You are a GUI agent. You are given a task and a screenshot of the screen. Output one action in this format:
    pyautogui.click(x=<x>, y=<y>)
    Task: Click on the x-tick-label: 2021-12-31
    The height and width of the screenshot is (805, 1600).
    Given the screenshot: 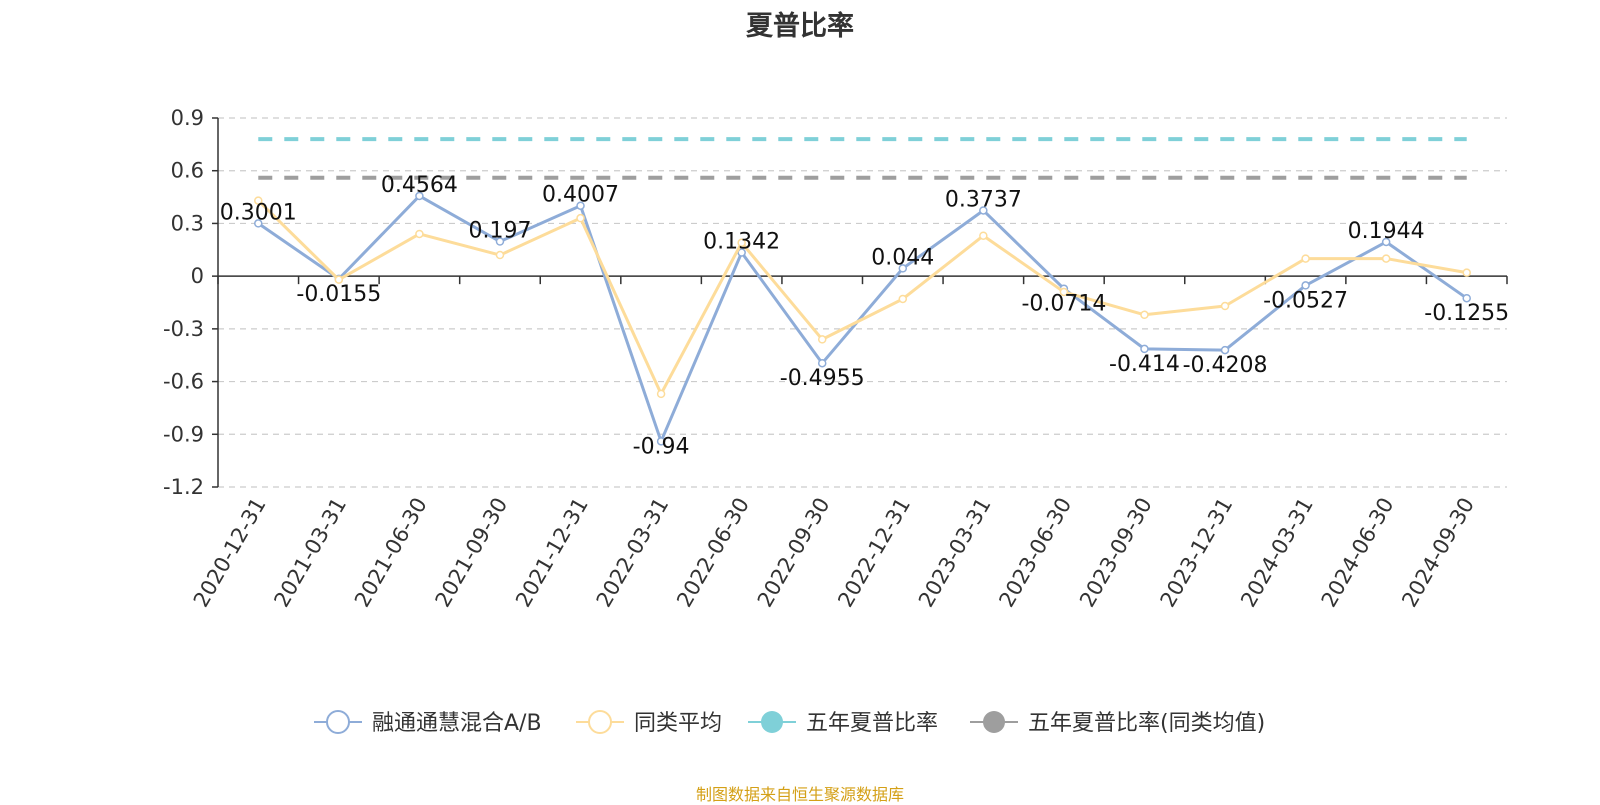 What is the action you would take?
    pyautogui.click(x=552, y=553)
    